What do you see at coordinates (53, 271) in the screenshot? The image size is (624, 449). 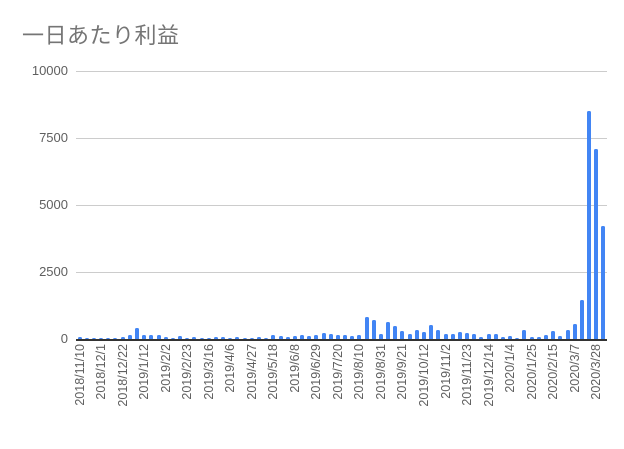 I see `y-tick-2500: 2500` at bounding box center [53, 271].